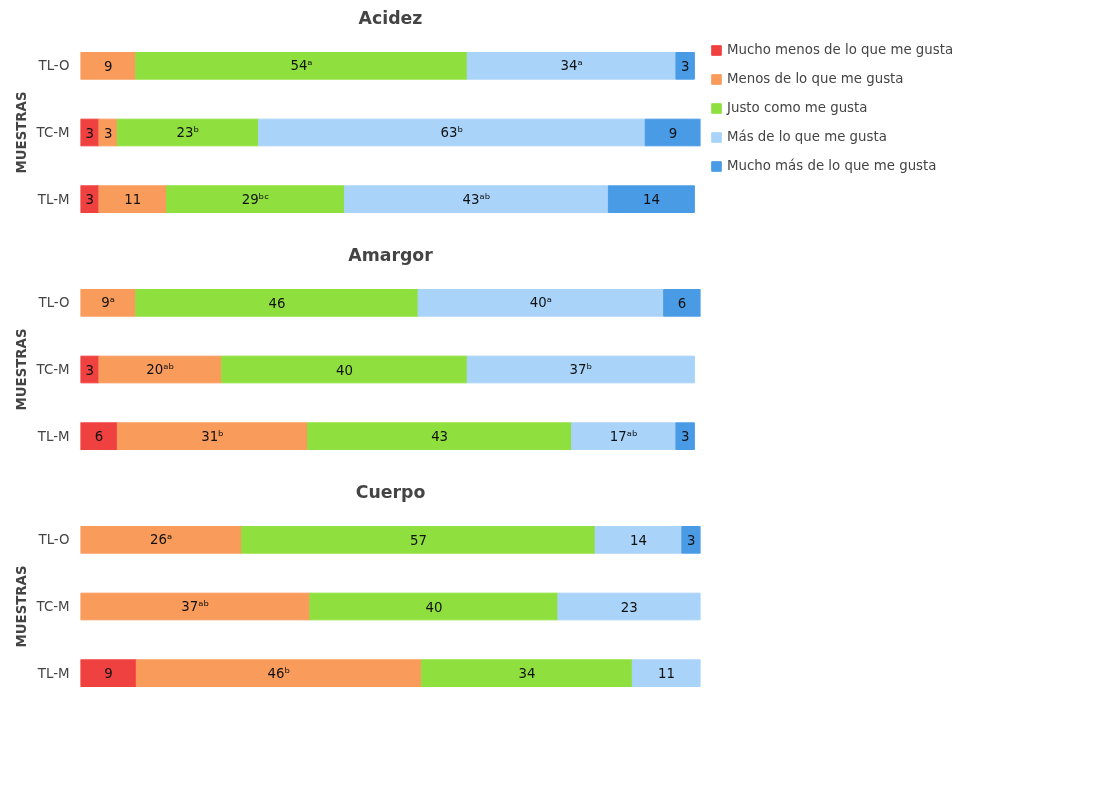  I want to click on chart-title: Acidez, so click(390, 17).